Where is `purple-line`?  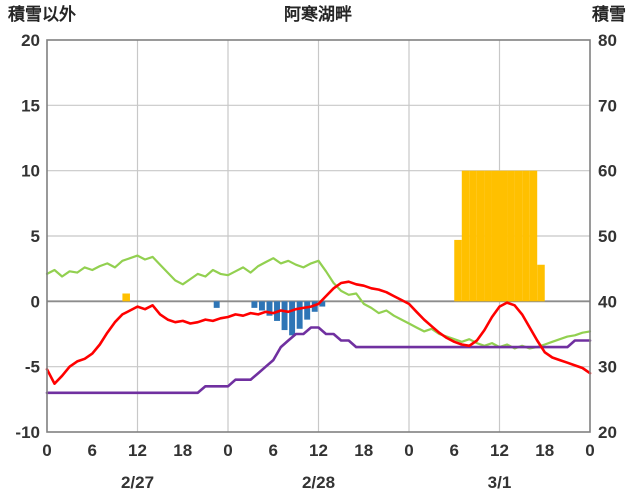
purple-line is located at coordinates (318, 360).